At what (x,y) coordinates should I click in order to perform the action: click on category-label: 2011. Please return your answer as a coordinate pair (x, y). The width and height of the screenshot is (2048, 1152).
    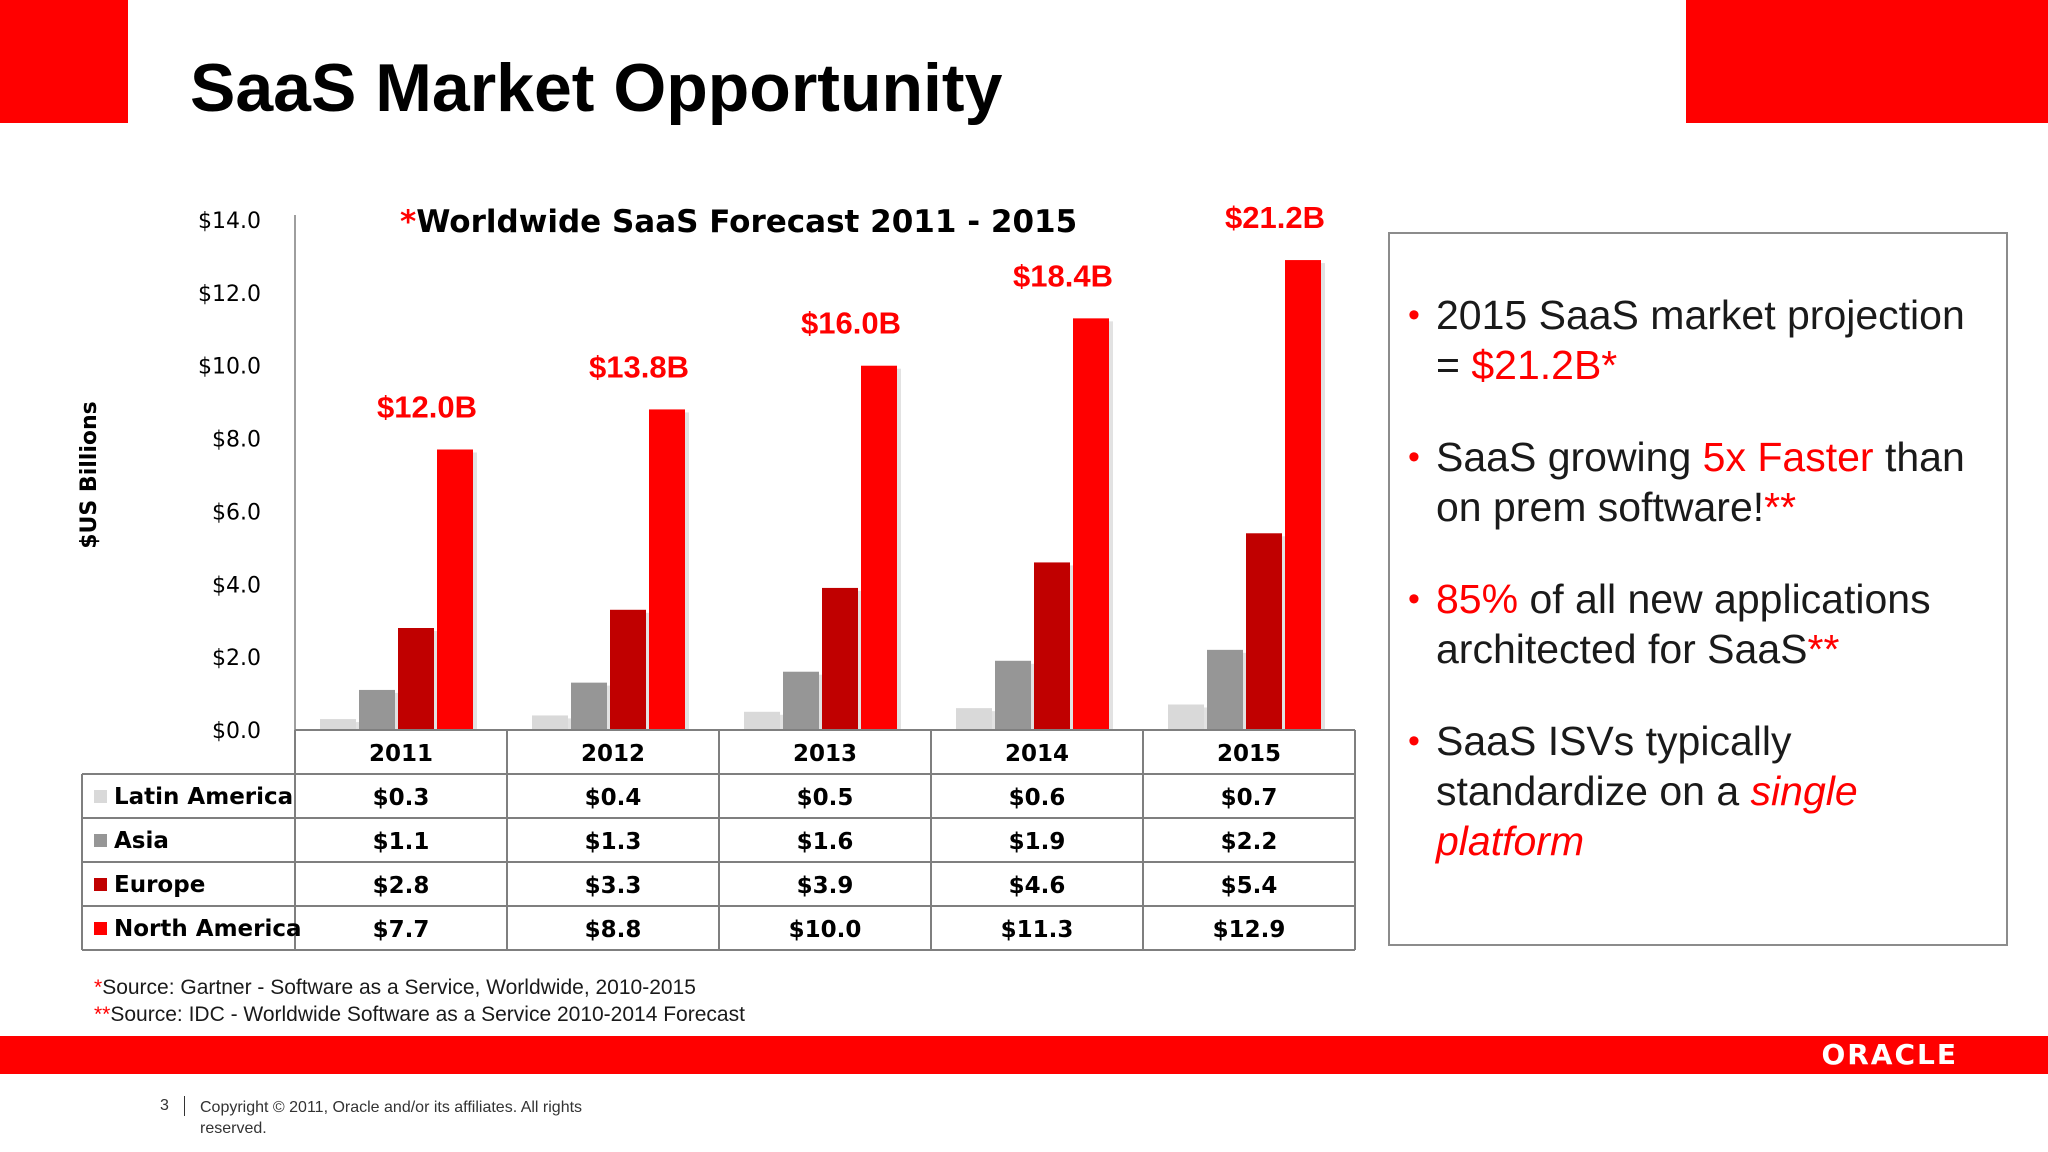
    Looking at the image, I should click on (401, 754).